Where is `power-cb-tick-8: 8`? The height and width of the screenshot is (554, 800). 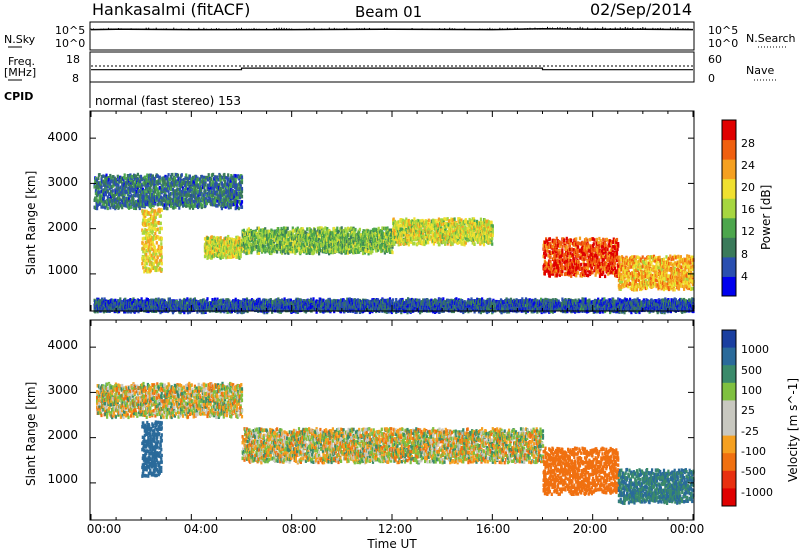
power-cb-tick-8: 8 is located at coordinates (744, 254).